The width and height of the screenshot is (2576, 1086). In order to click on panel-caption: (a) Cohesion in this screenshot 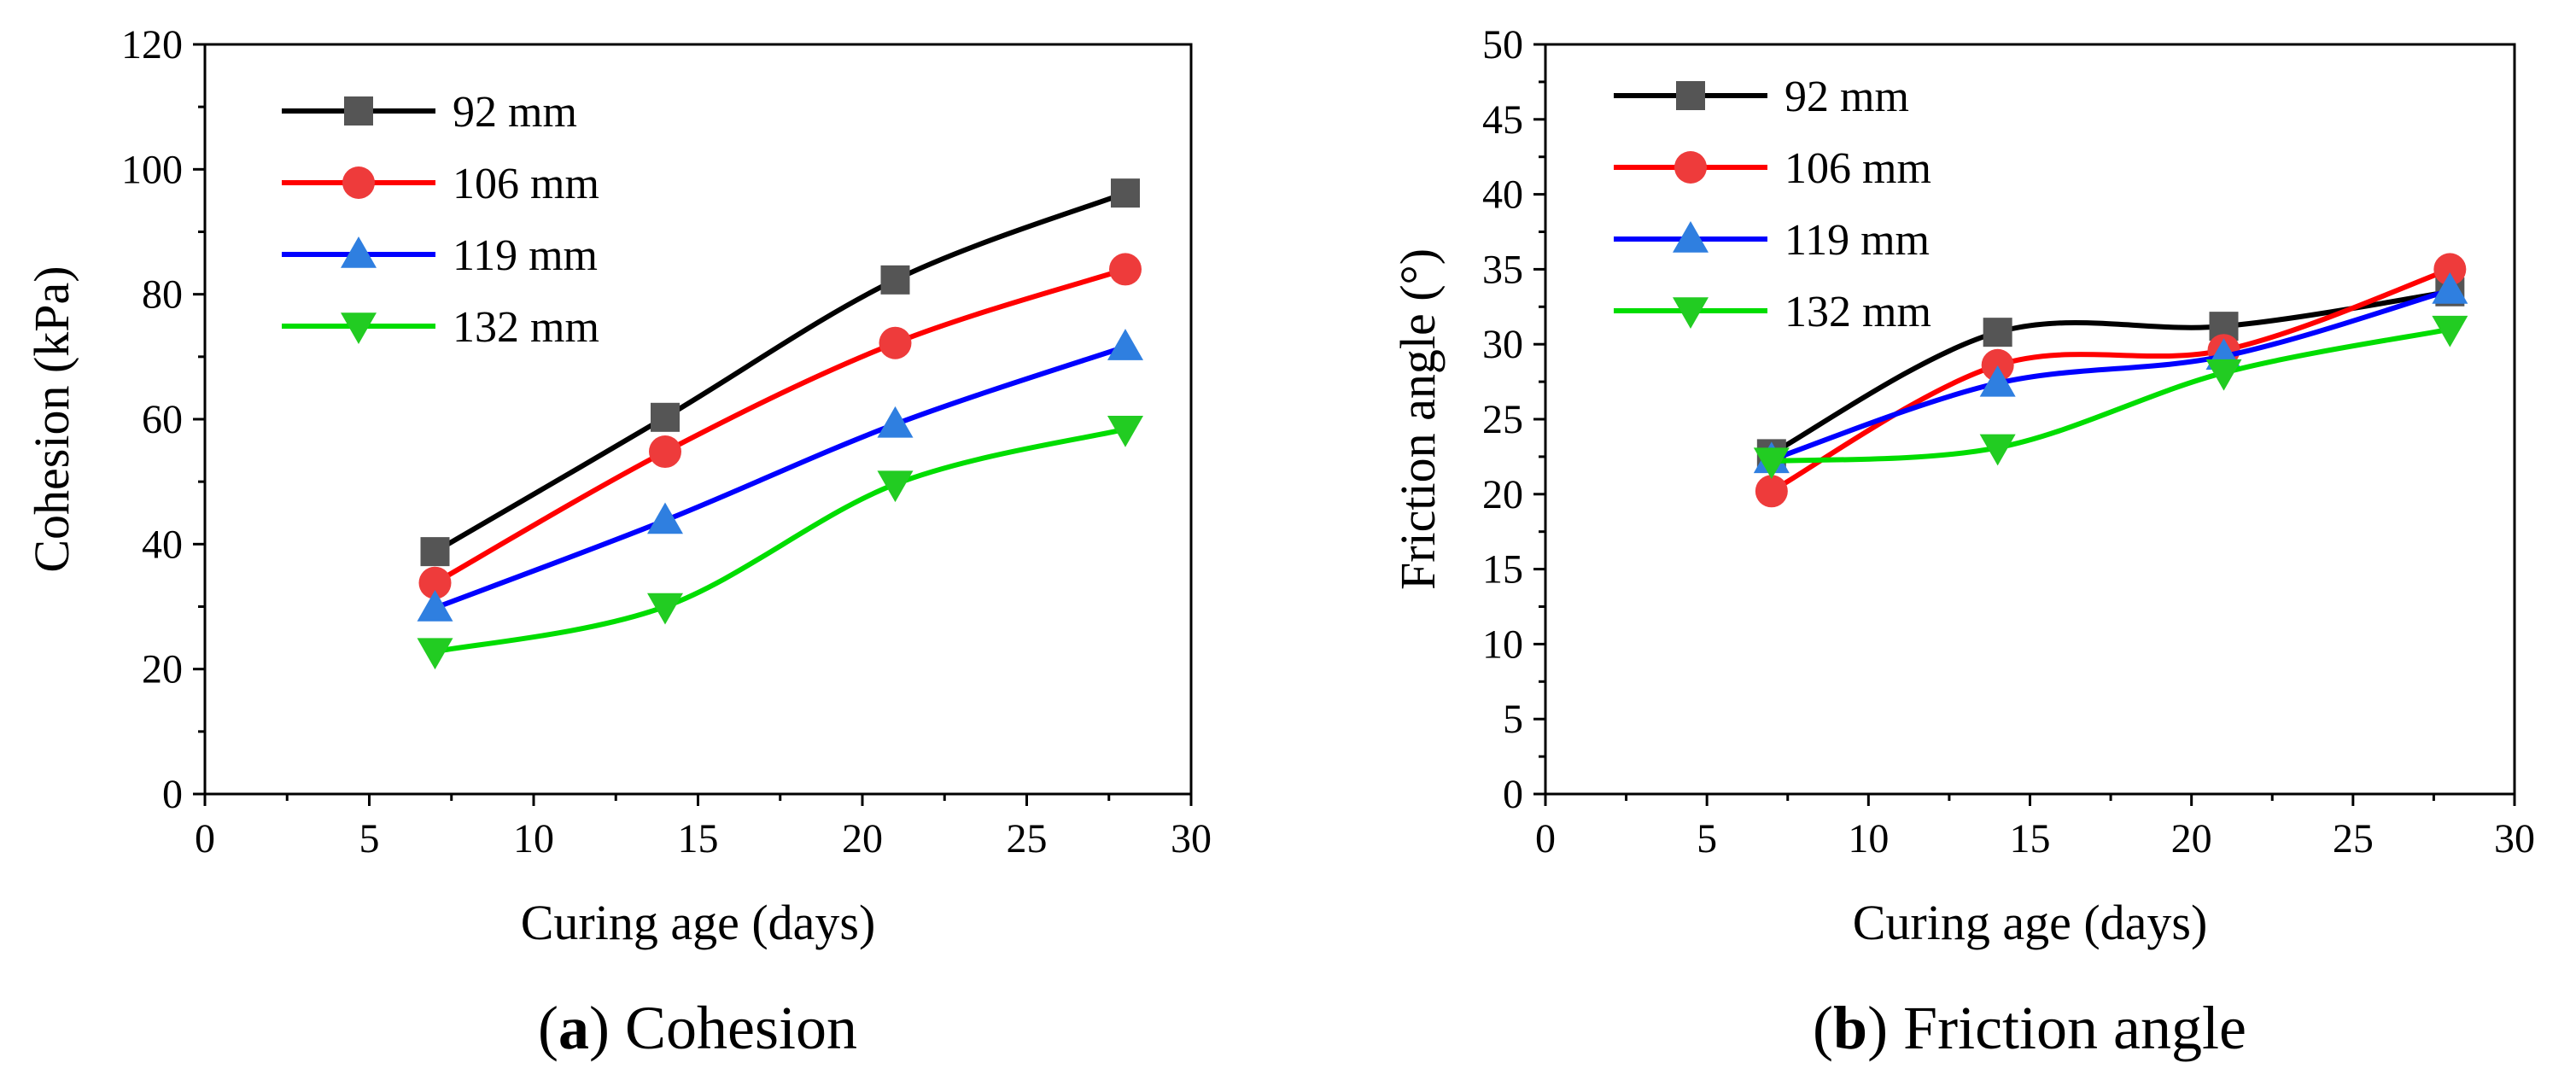, I will do `click(697, 1028)`.